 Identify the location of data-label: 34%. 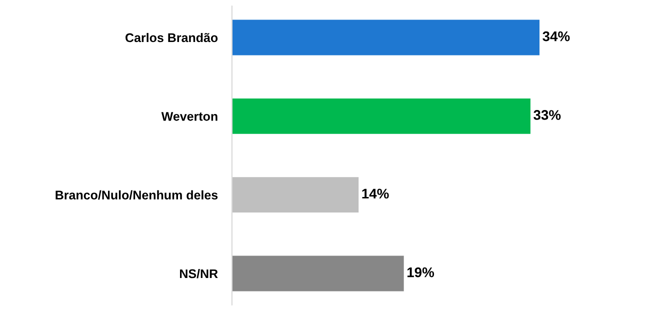
(556, 36).